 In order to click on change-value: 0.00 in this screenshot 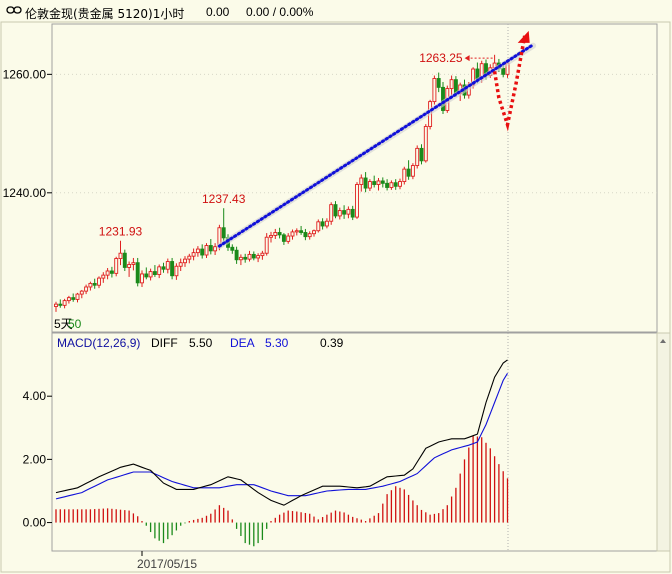, I will do `click(218, 12)`.